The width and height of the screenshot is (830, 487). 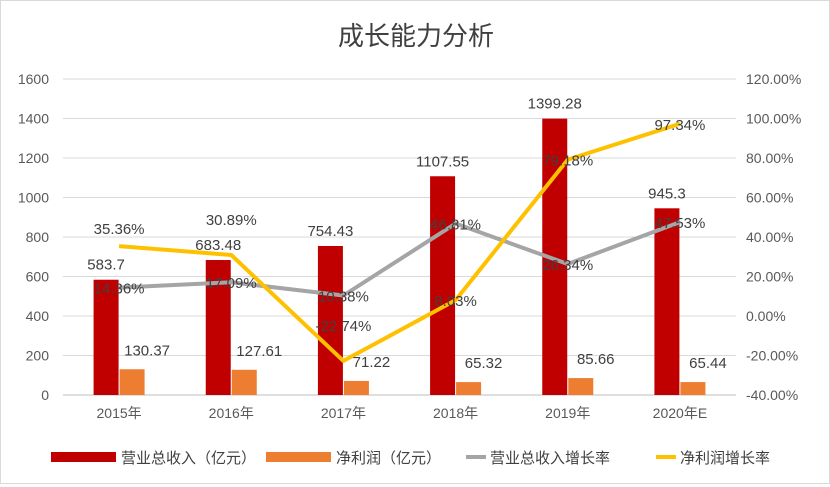 What do you see at coordinates (38, 316) in the screenshot?
I see `left-tick-label: 400` at bounding box center [38, 316].